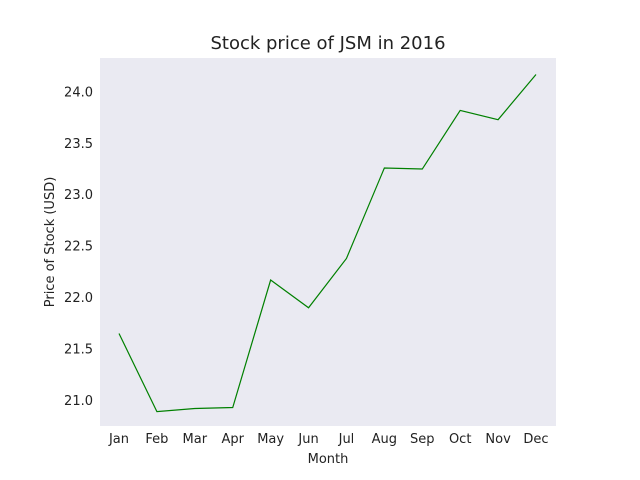 The width and height of the screenshot is (640, 480). I want to click on x-tick-label: Feb, so click(156, 439).